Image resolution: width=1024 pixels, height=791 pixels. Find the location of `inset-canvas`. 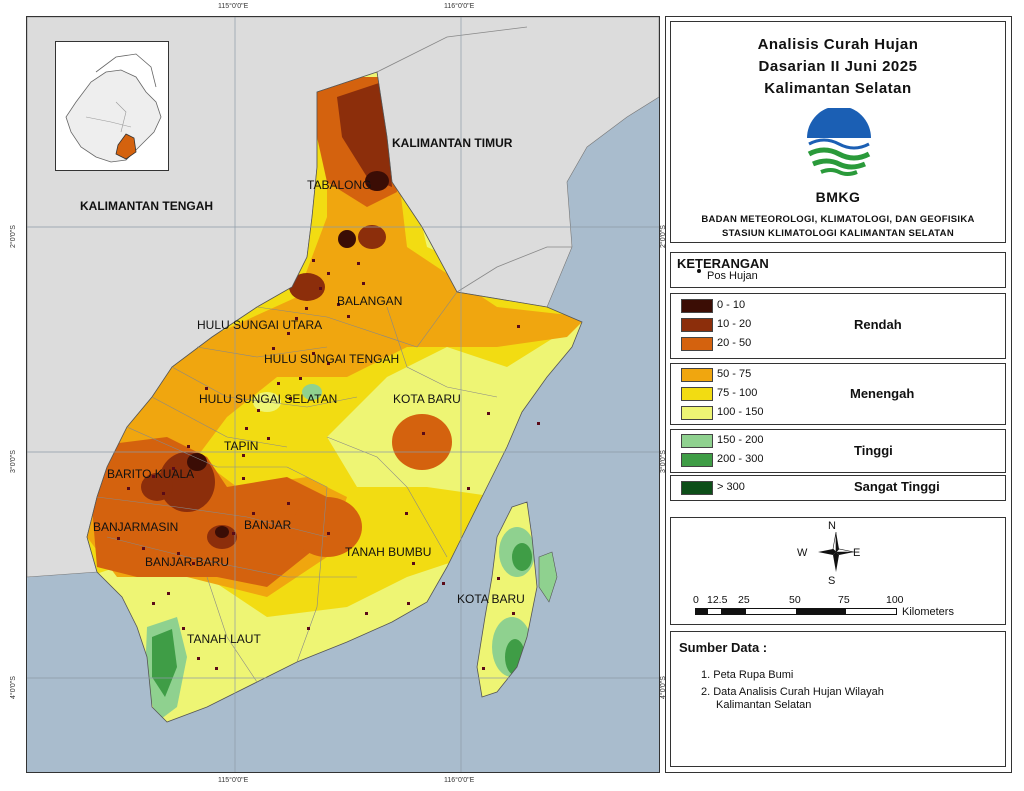

inset-canvas is located at coordinates (113, 108).